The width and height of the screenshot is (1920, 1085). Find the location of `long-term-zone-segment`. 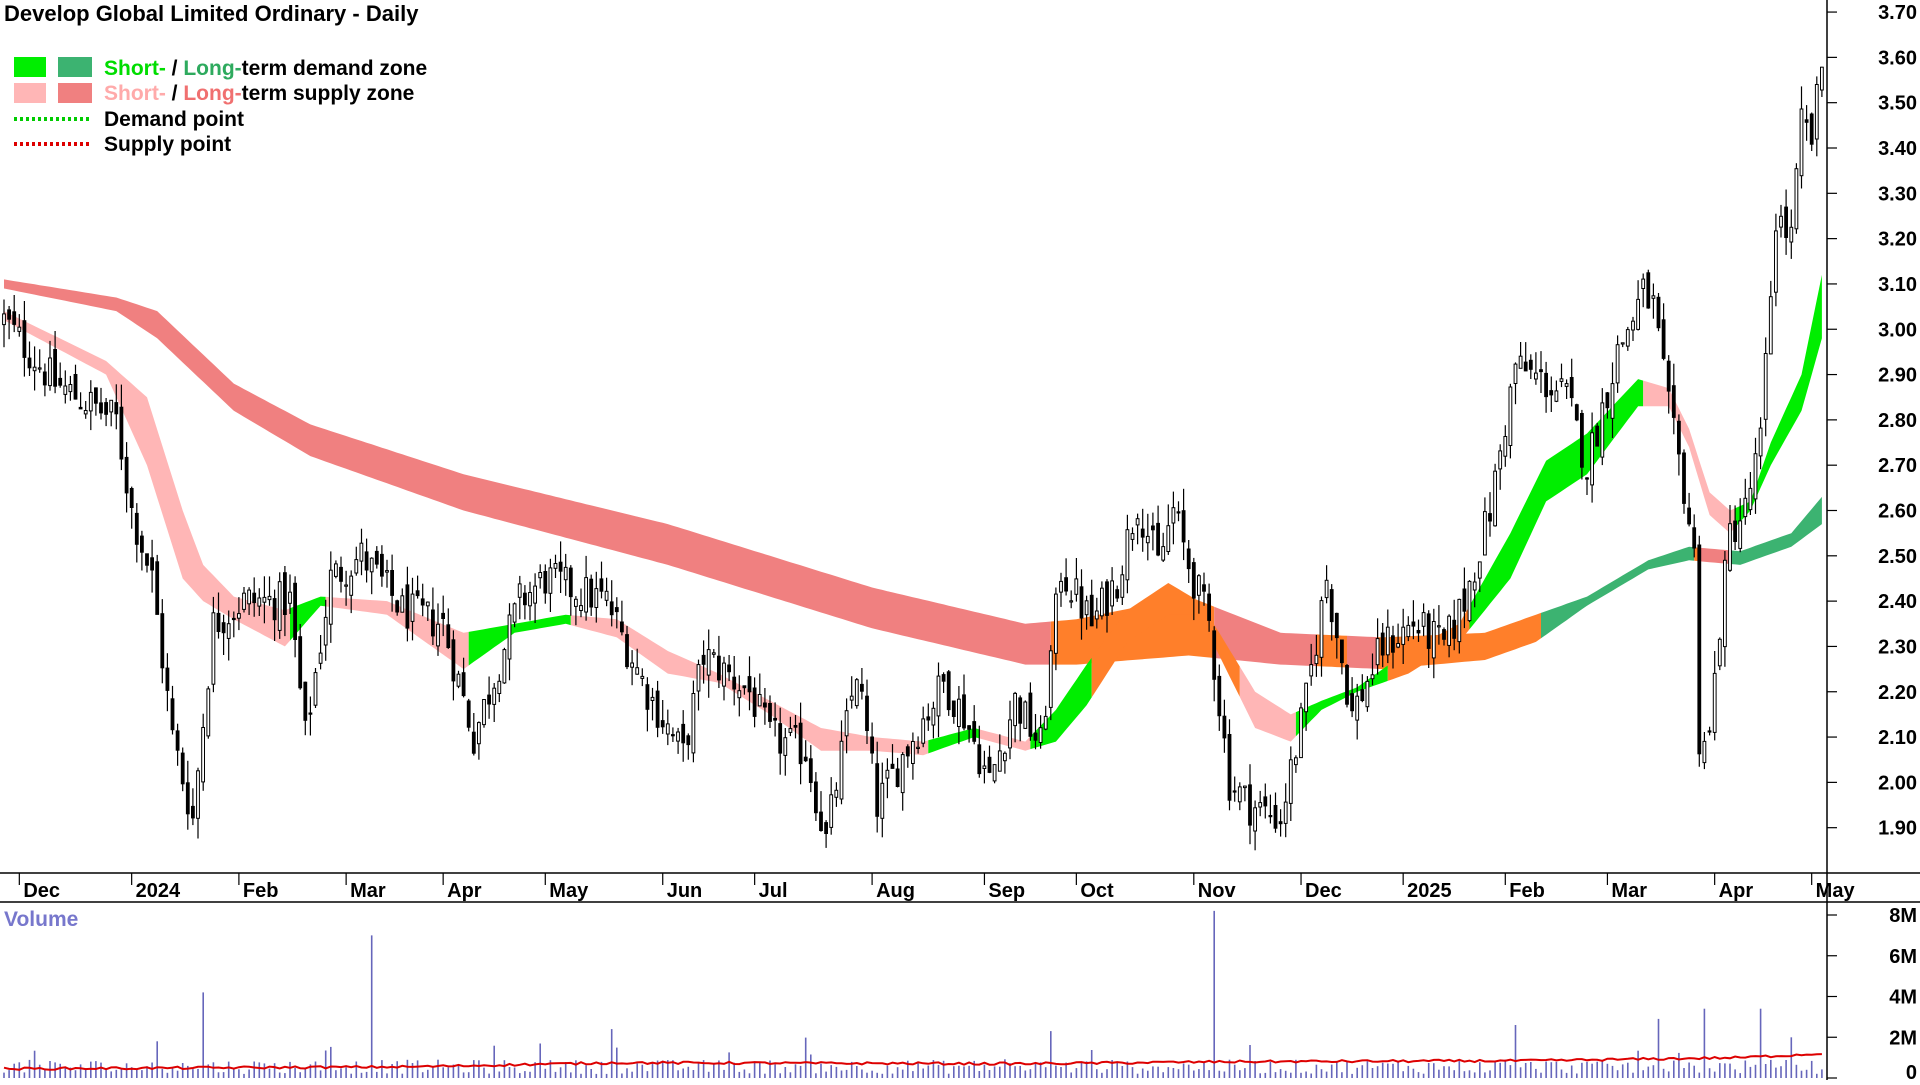

long-term-zone-segment is located at coordinates (1362, 652).